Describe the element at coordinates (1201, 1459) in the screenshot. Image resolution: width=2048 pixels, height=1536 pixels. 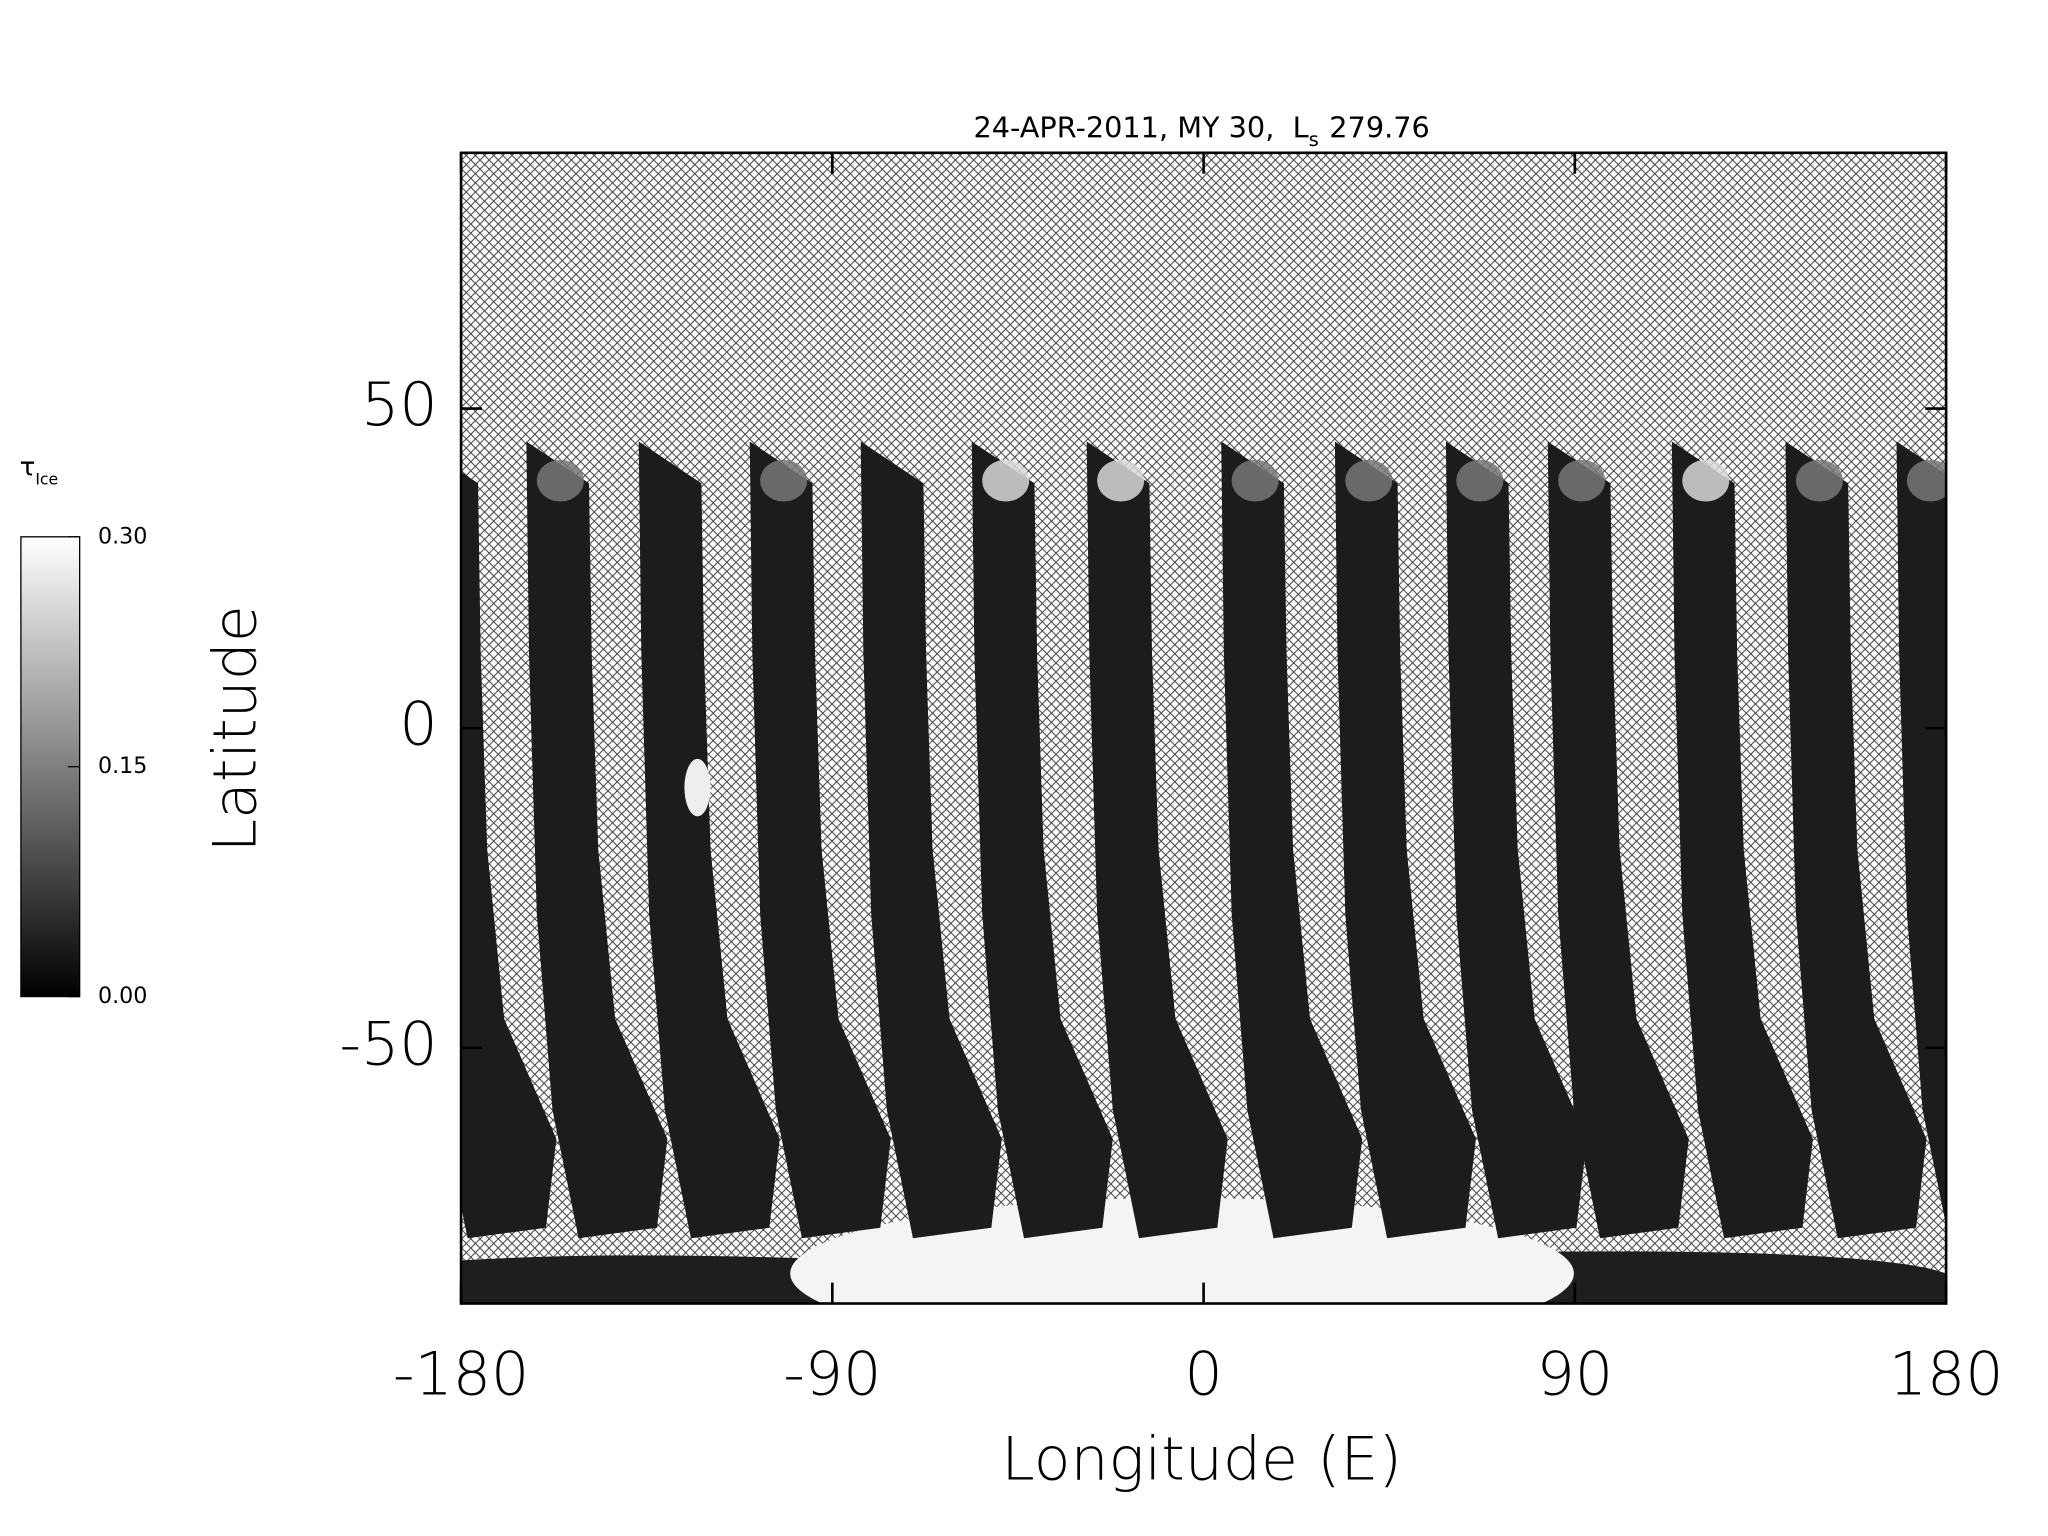
I see `x-axis-label: Longitude (E)` at that location.